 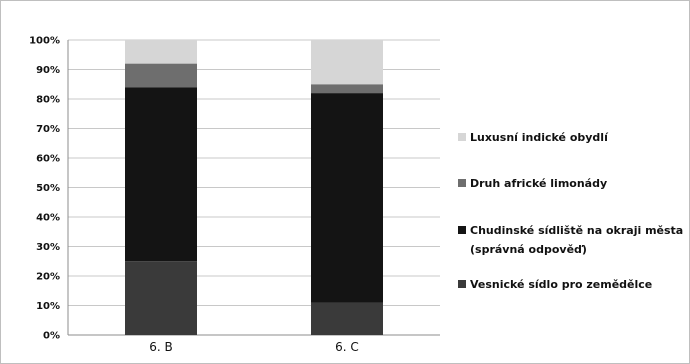 What do you see at coordinates (539, 137) in the screenshot?
I see `legend-label: Luxusní indické obydlí` at bounding box center [539, 137].